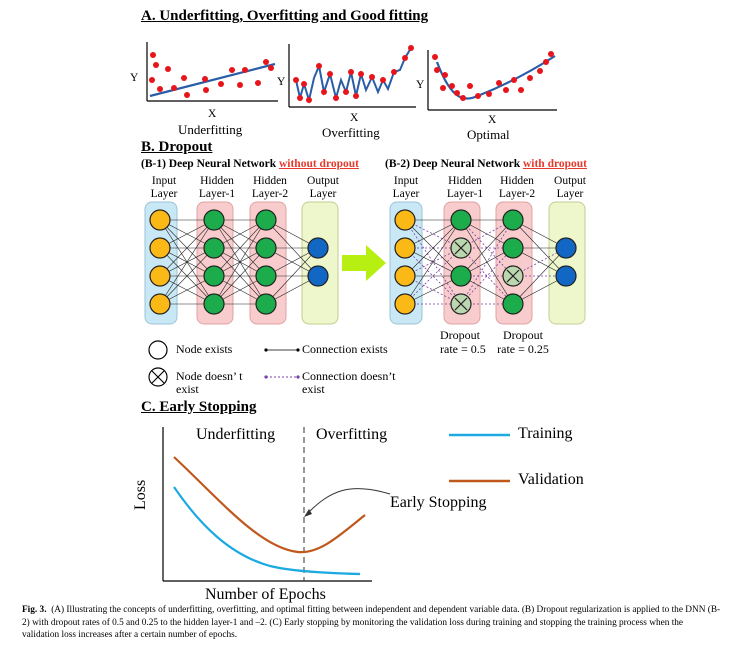  Describe the element at coordinates (545, 433) in the screenshot. I see `legend-training-label: Training` at that location.